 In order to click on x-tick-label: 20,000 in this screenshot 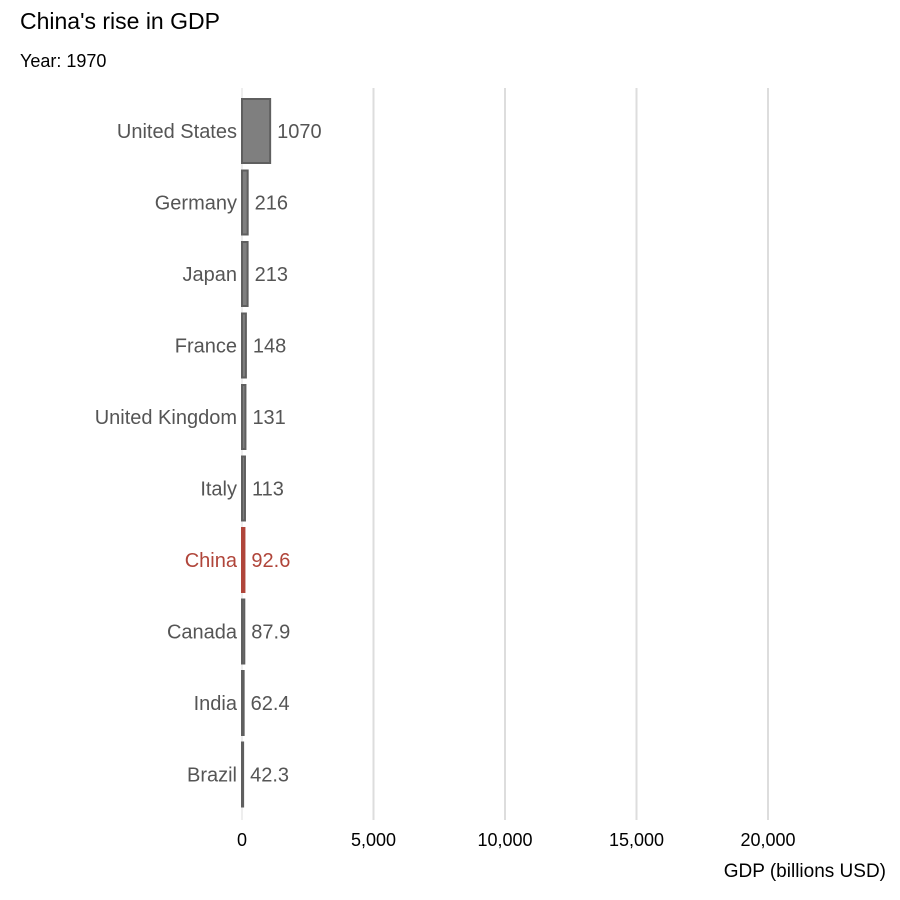, I will do `click(767, 840)`.